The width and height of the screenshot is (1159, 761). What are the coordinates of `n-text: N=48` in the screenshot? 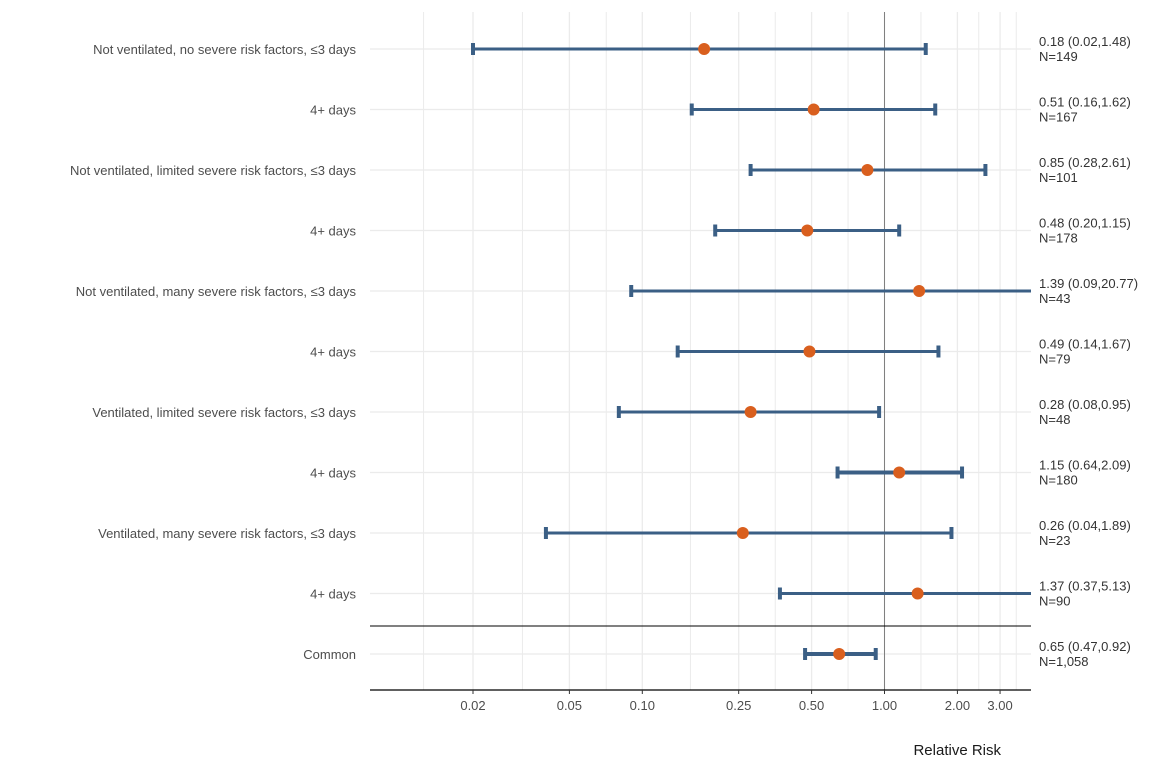 It's located at (1054, 419).